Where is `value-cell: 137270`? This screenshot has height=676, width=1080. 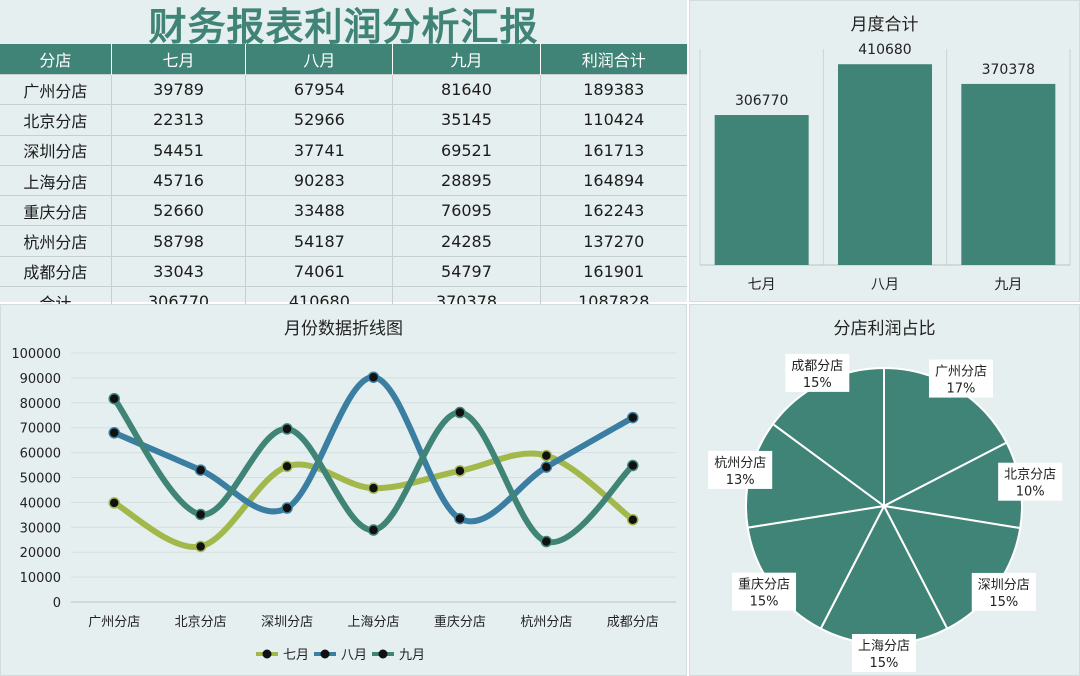
value-cell: 137270 is located at coordinates (613, 241).